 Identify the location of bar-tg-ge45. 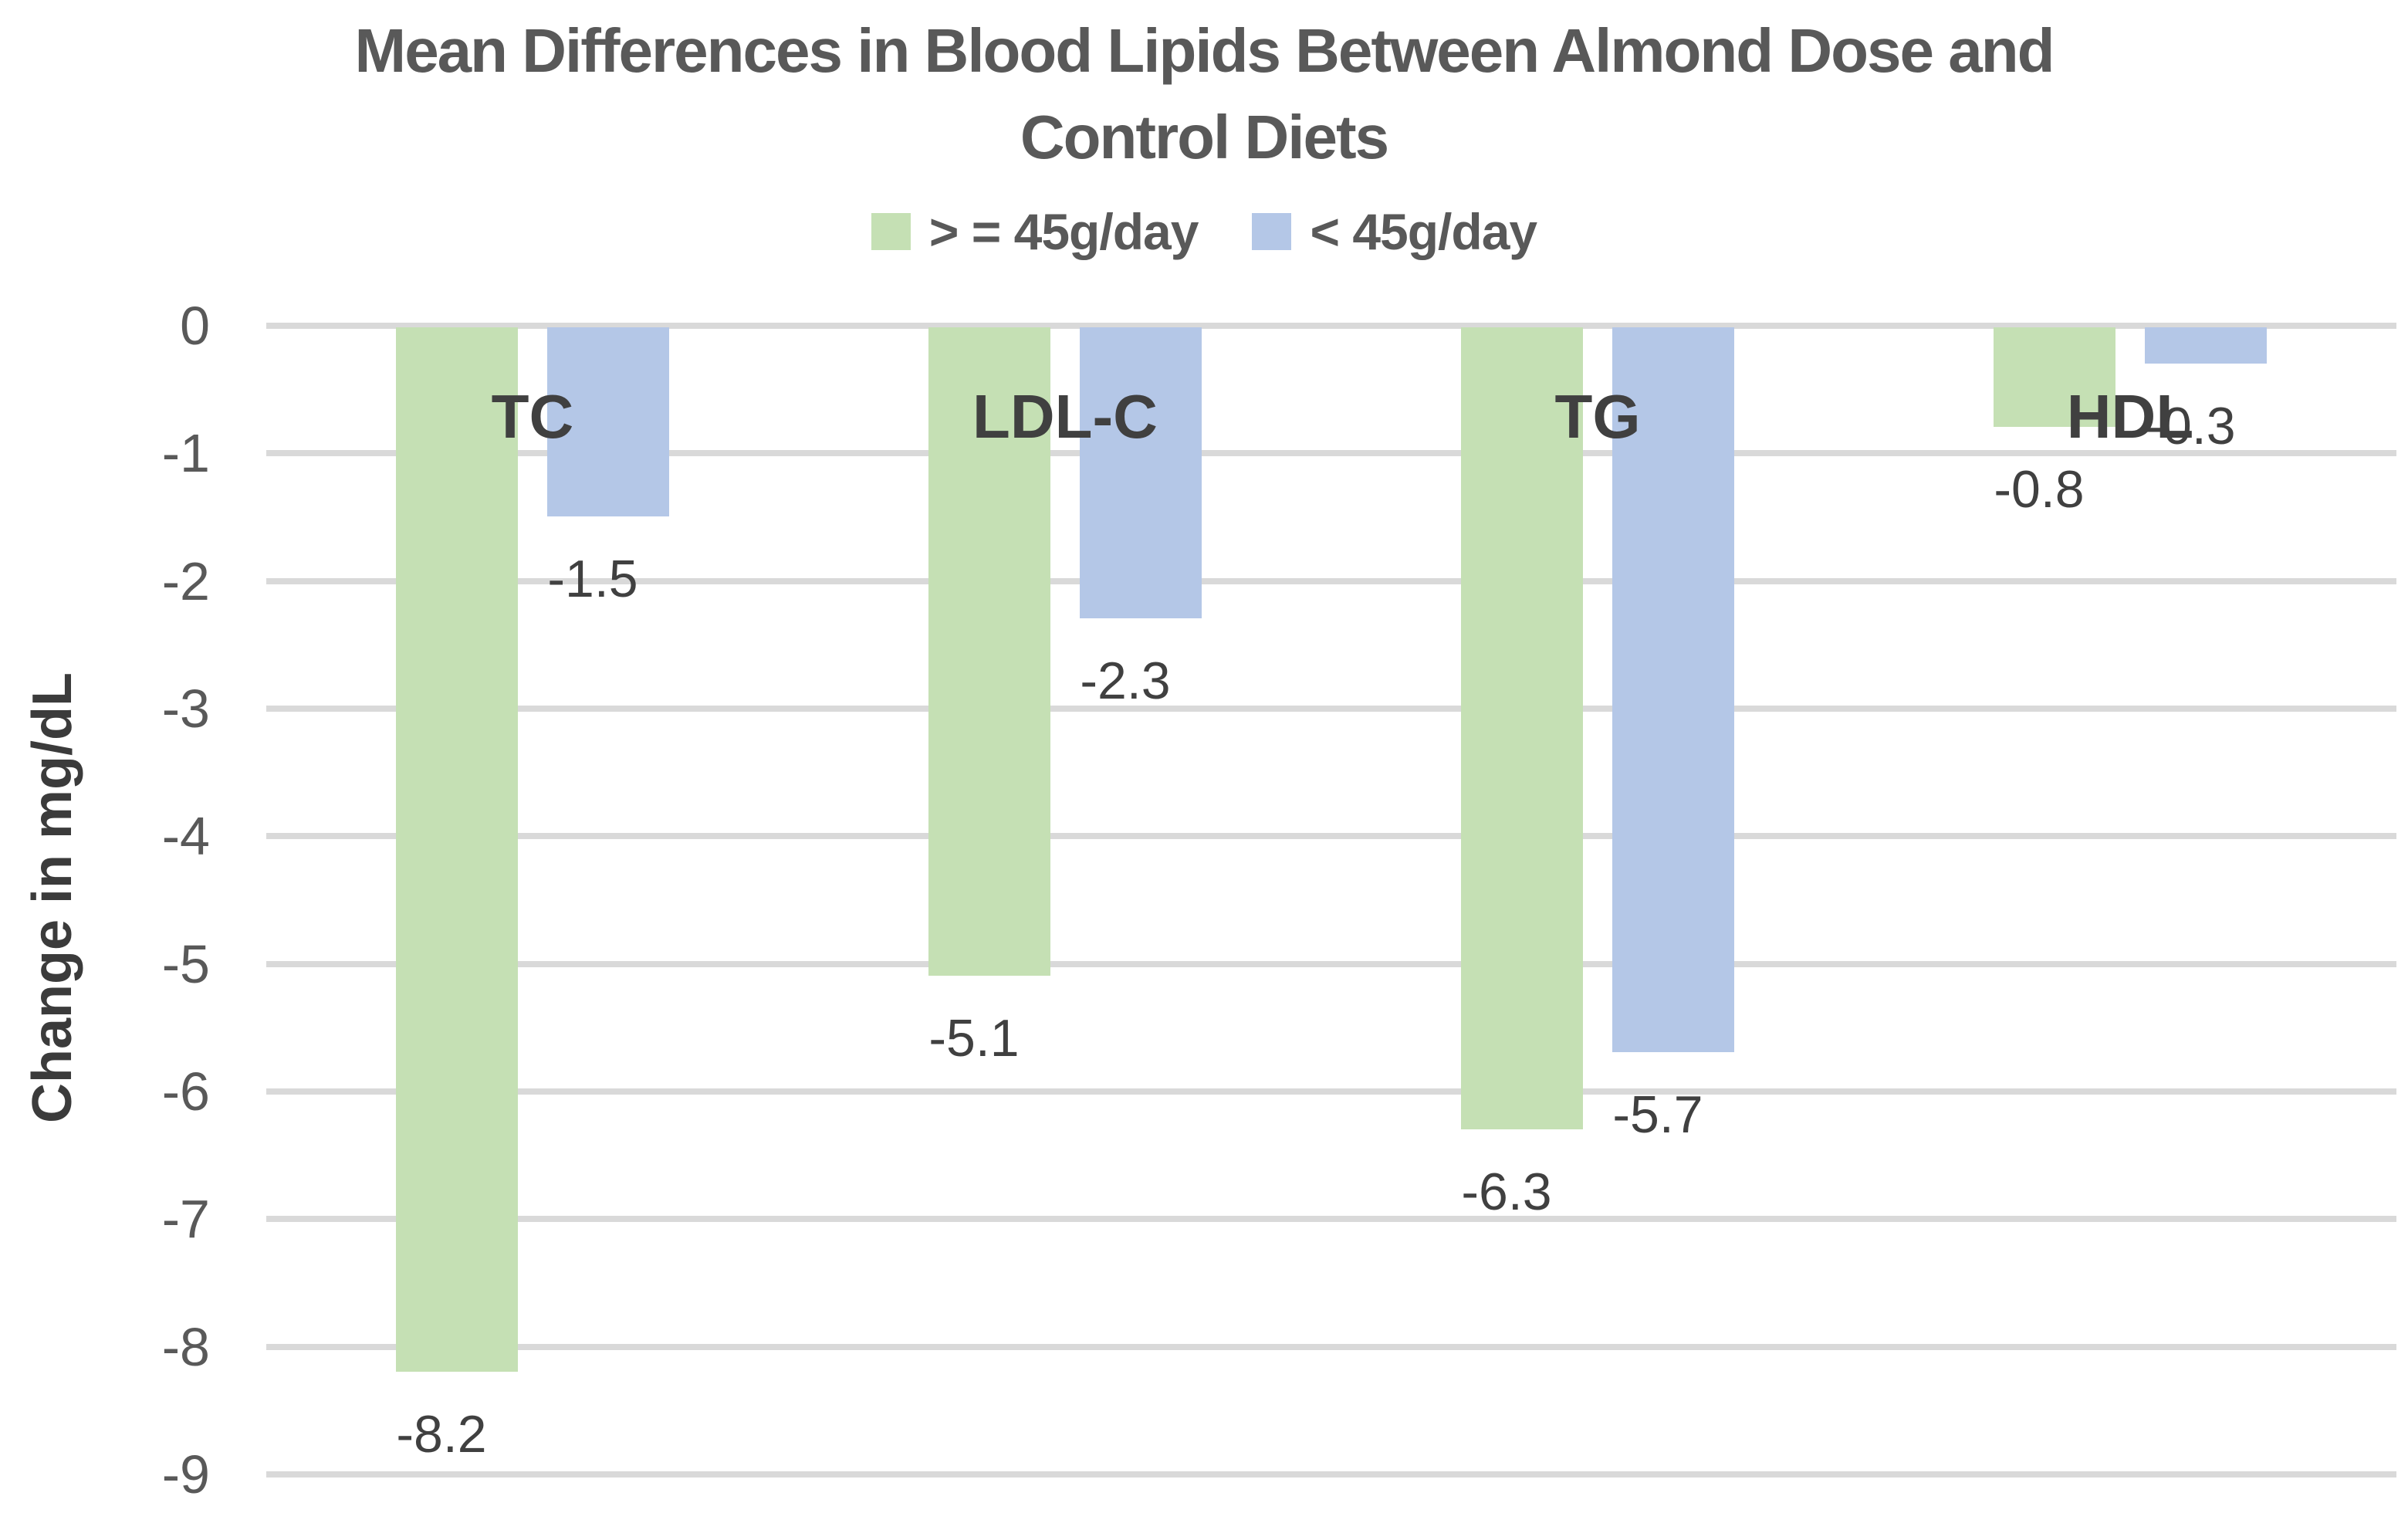
(1522, 728).